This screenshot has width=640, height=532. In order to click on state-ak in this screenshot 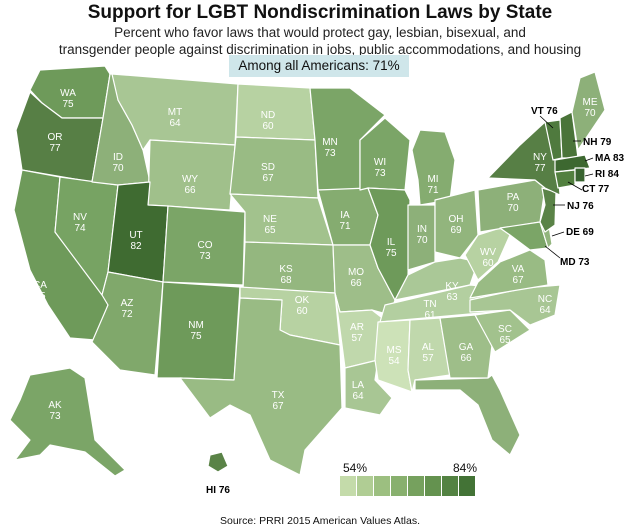, I will do `click(67, 422)`.